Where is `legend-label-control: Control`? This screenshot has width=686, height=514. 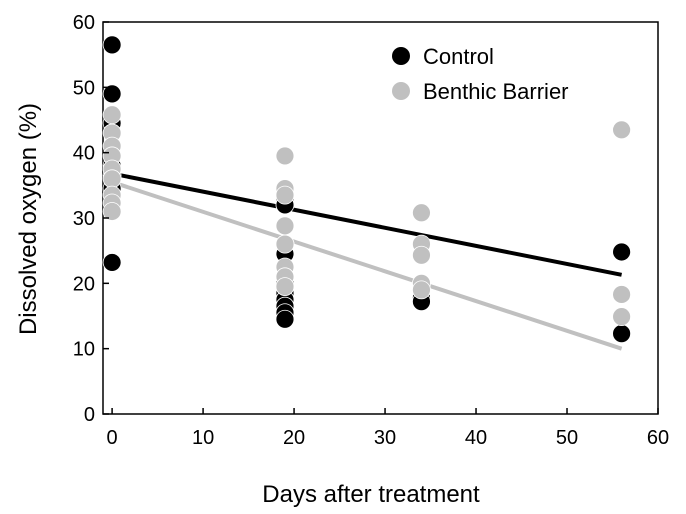
legend-label-control: Control is located at coordinates (458, 56).